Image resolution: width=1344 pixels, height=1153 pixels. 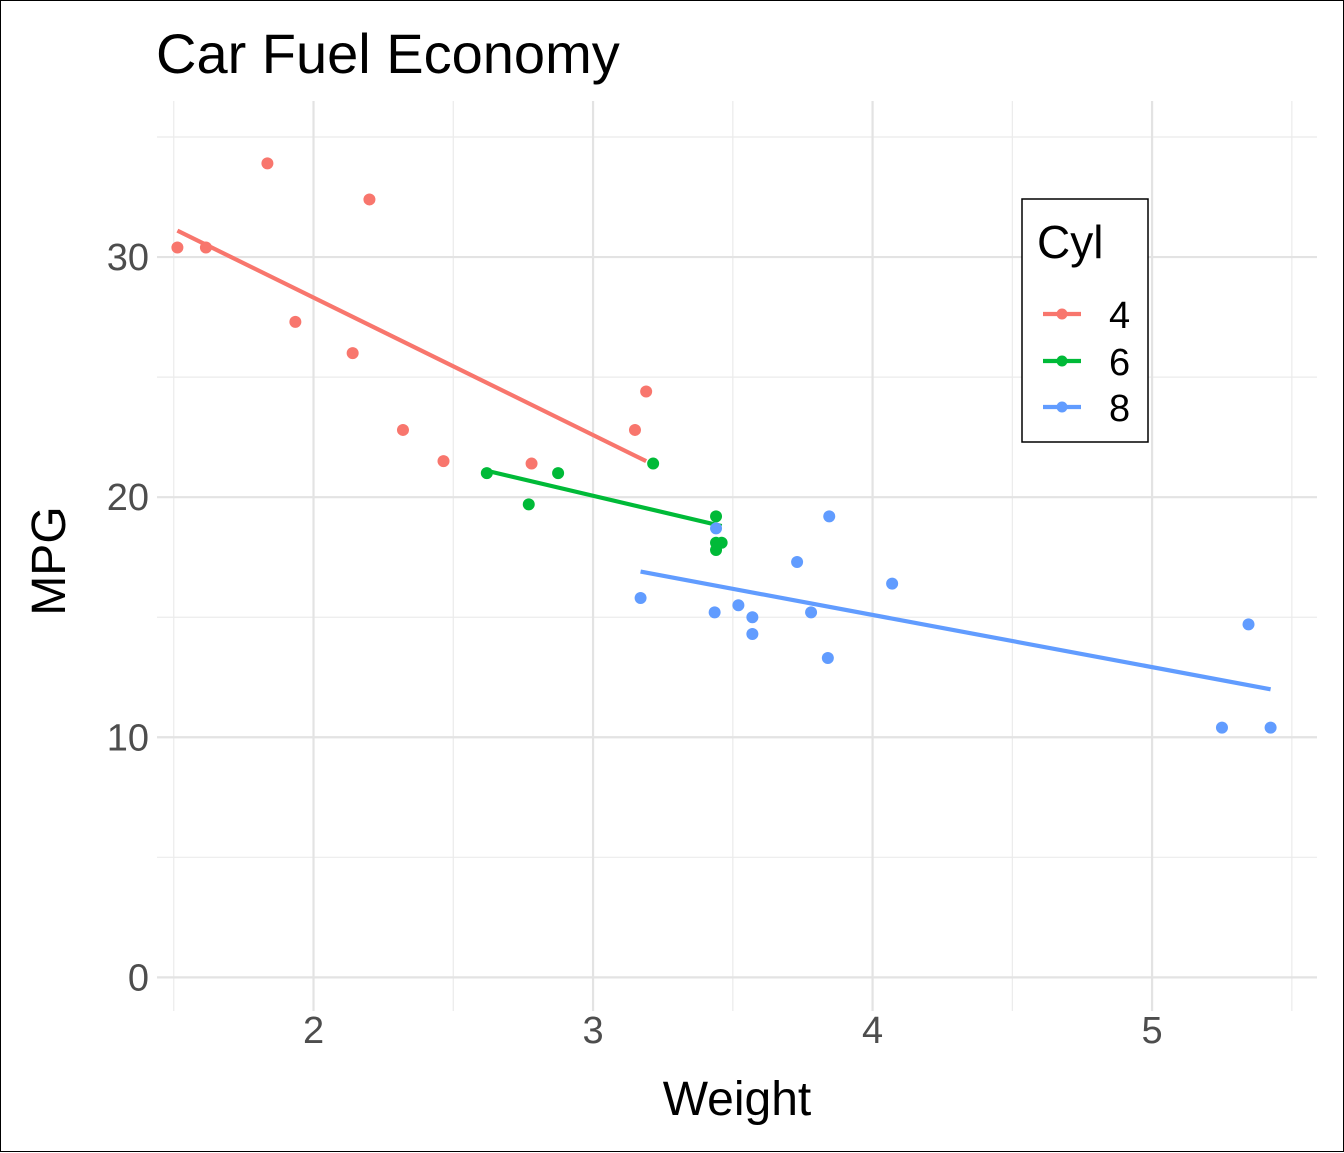 What do you see at coordinates (128, 618) in the screenshot?
I see `y-axis-tick-labels: 0 10 20 30` at bounding box center [128, 618].